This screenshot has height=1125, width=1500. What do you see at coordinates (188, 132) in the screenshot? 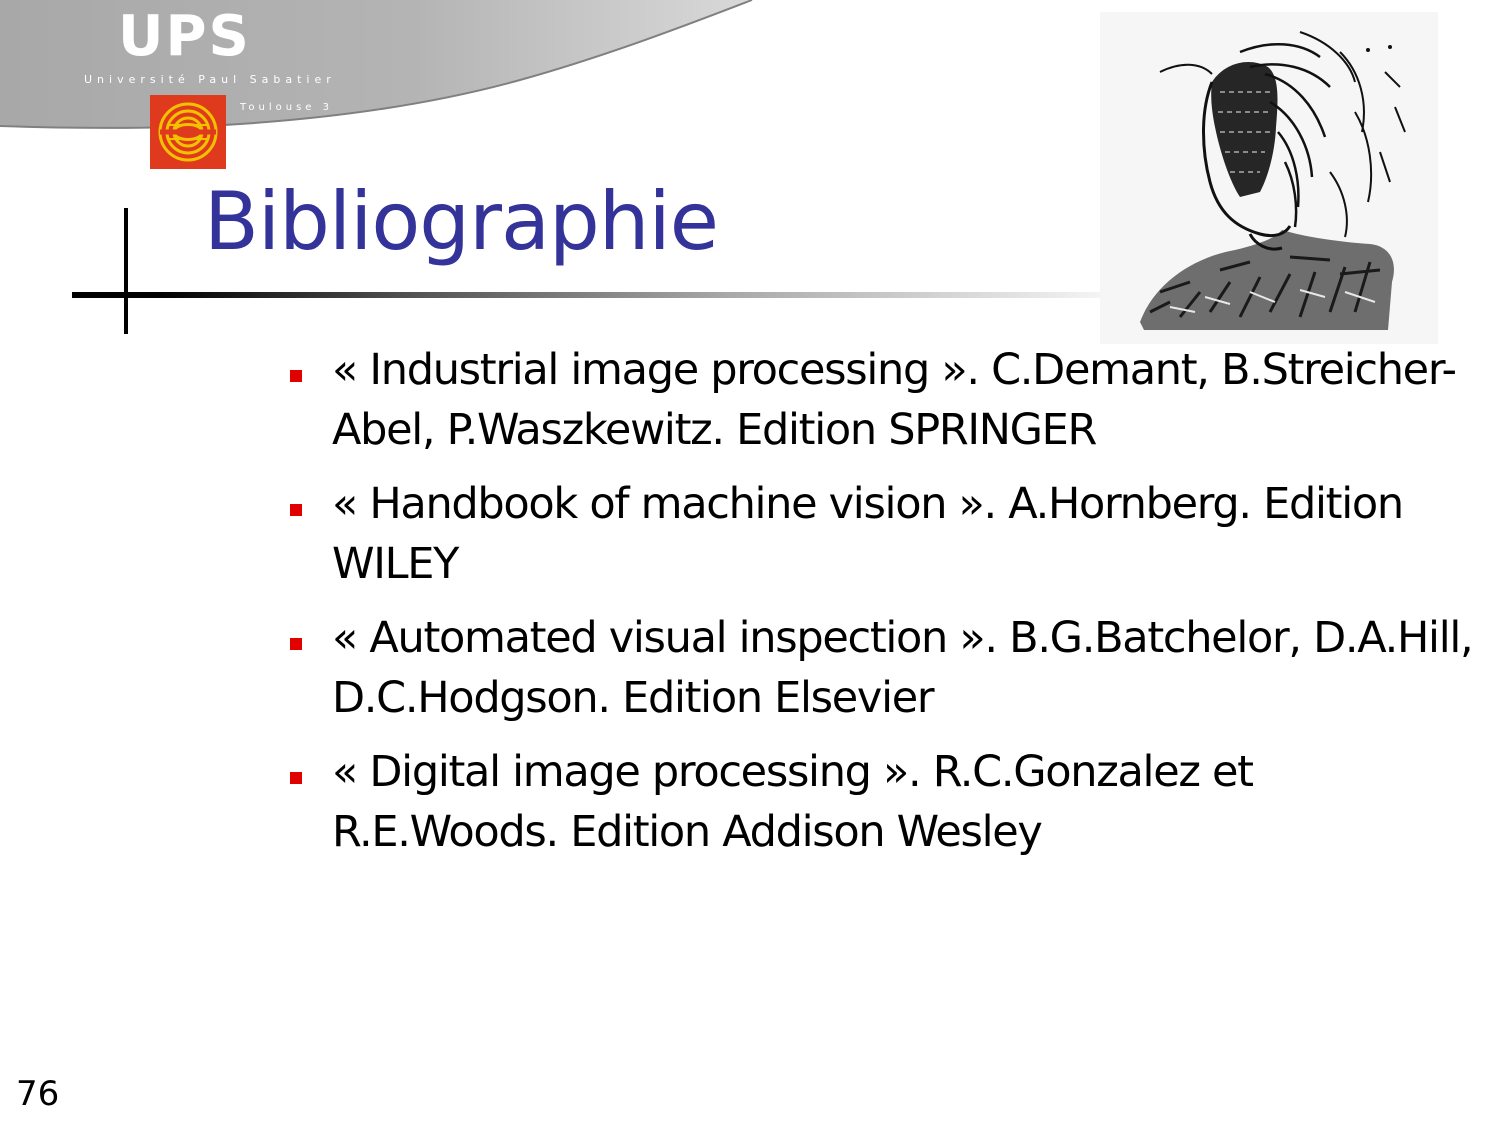
I see `university-emblem-icon` at bounding box center [188, 132].